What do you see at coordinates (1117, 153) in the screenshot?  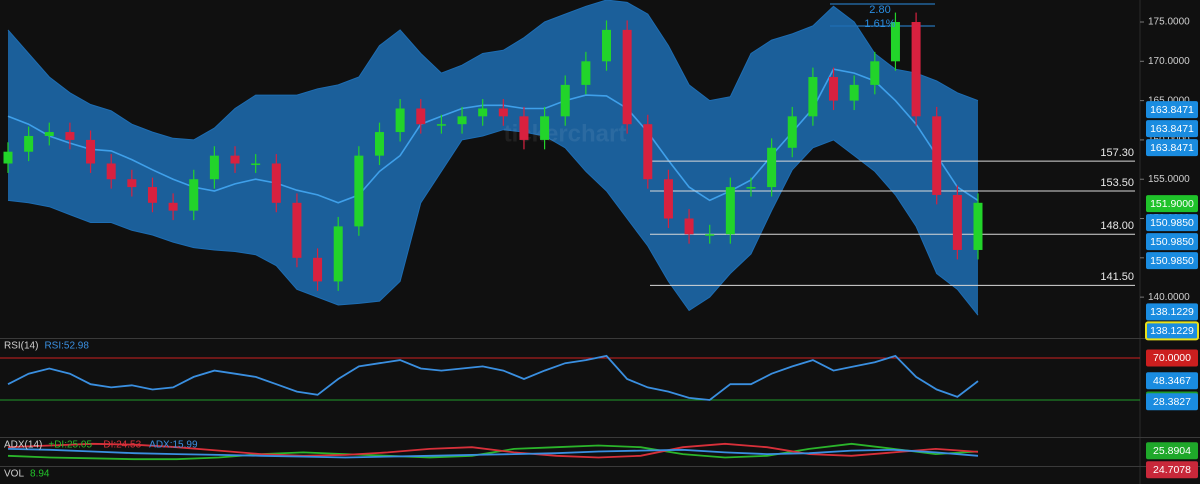 I see `level-label: 157.30` at bounding box center [1117, 153].